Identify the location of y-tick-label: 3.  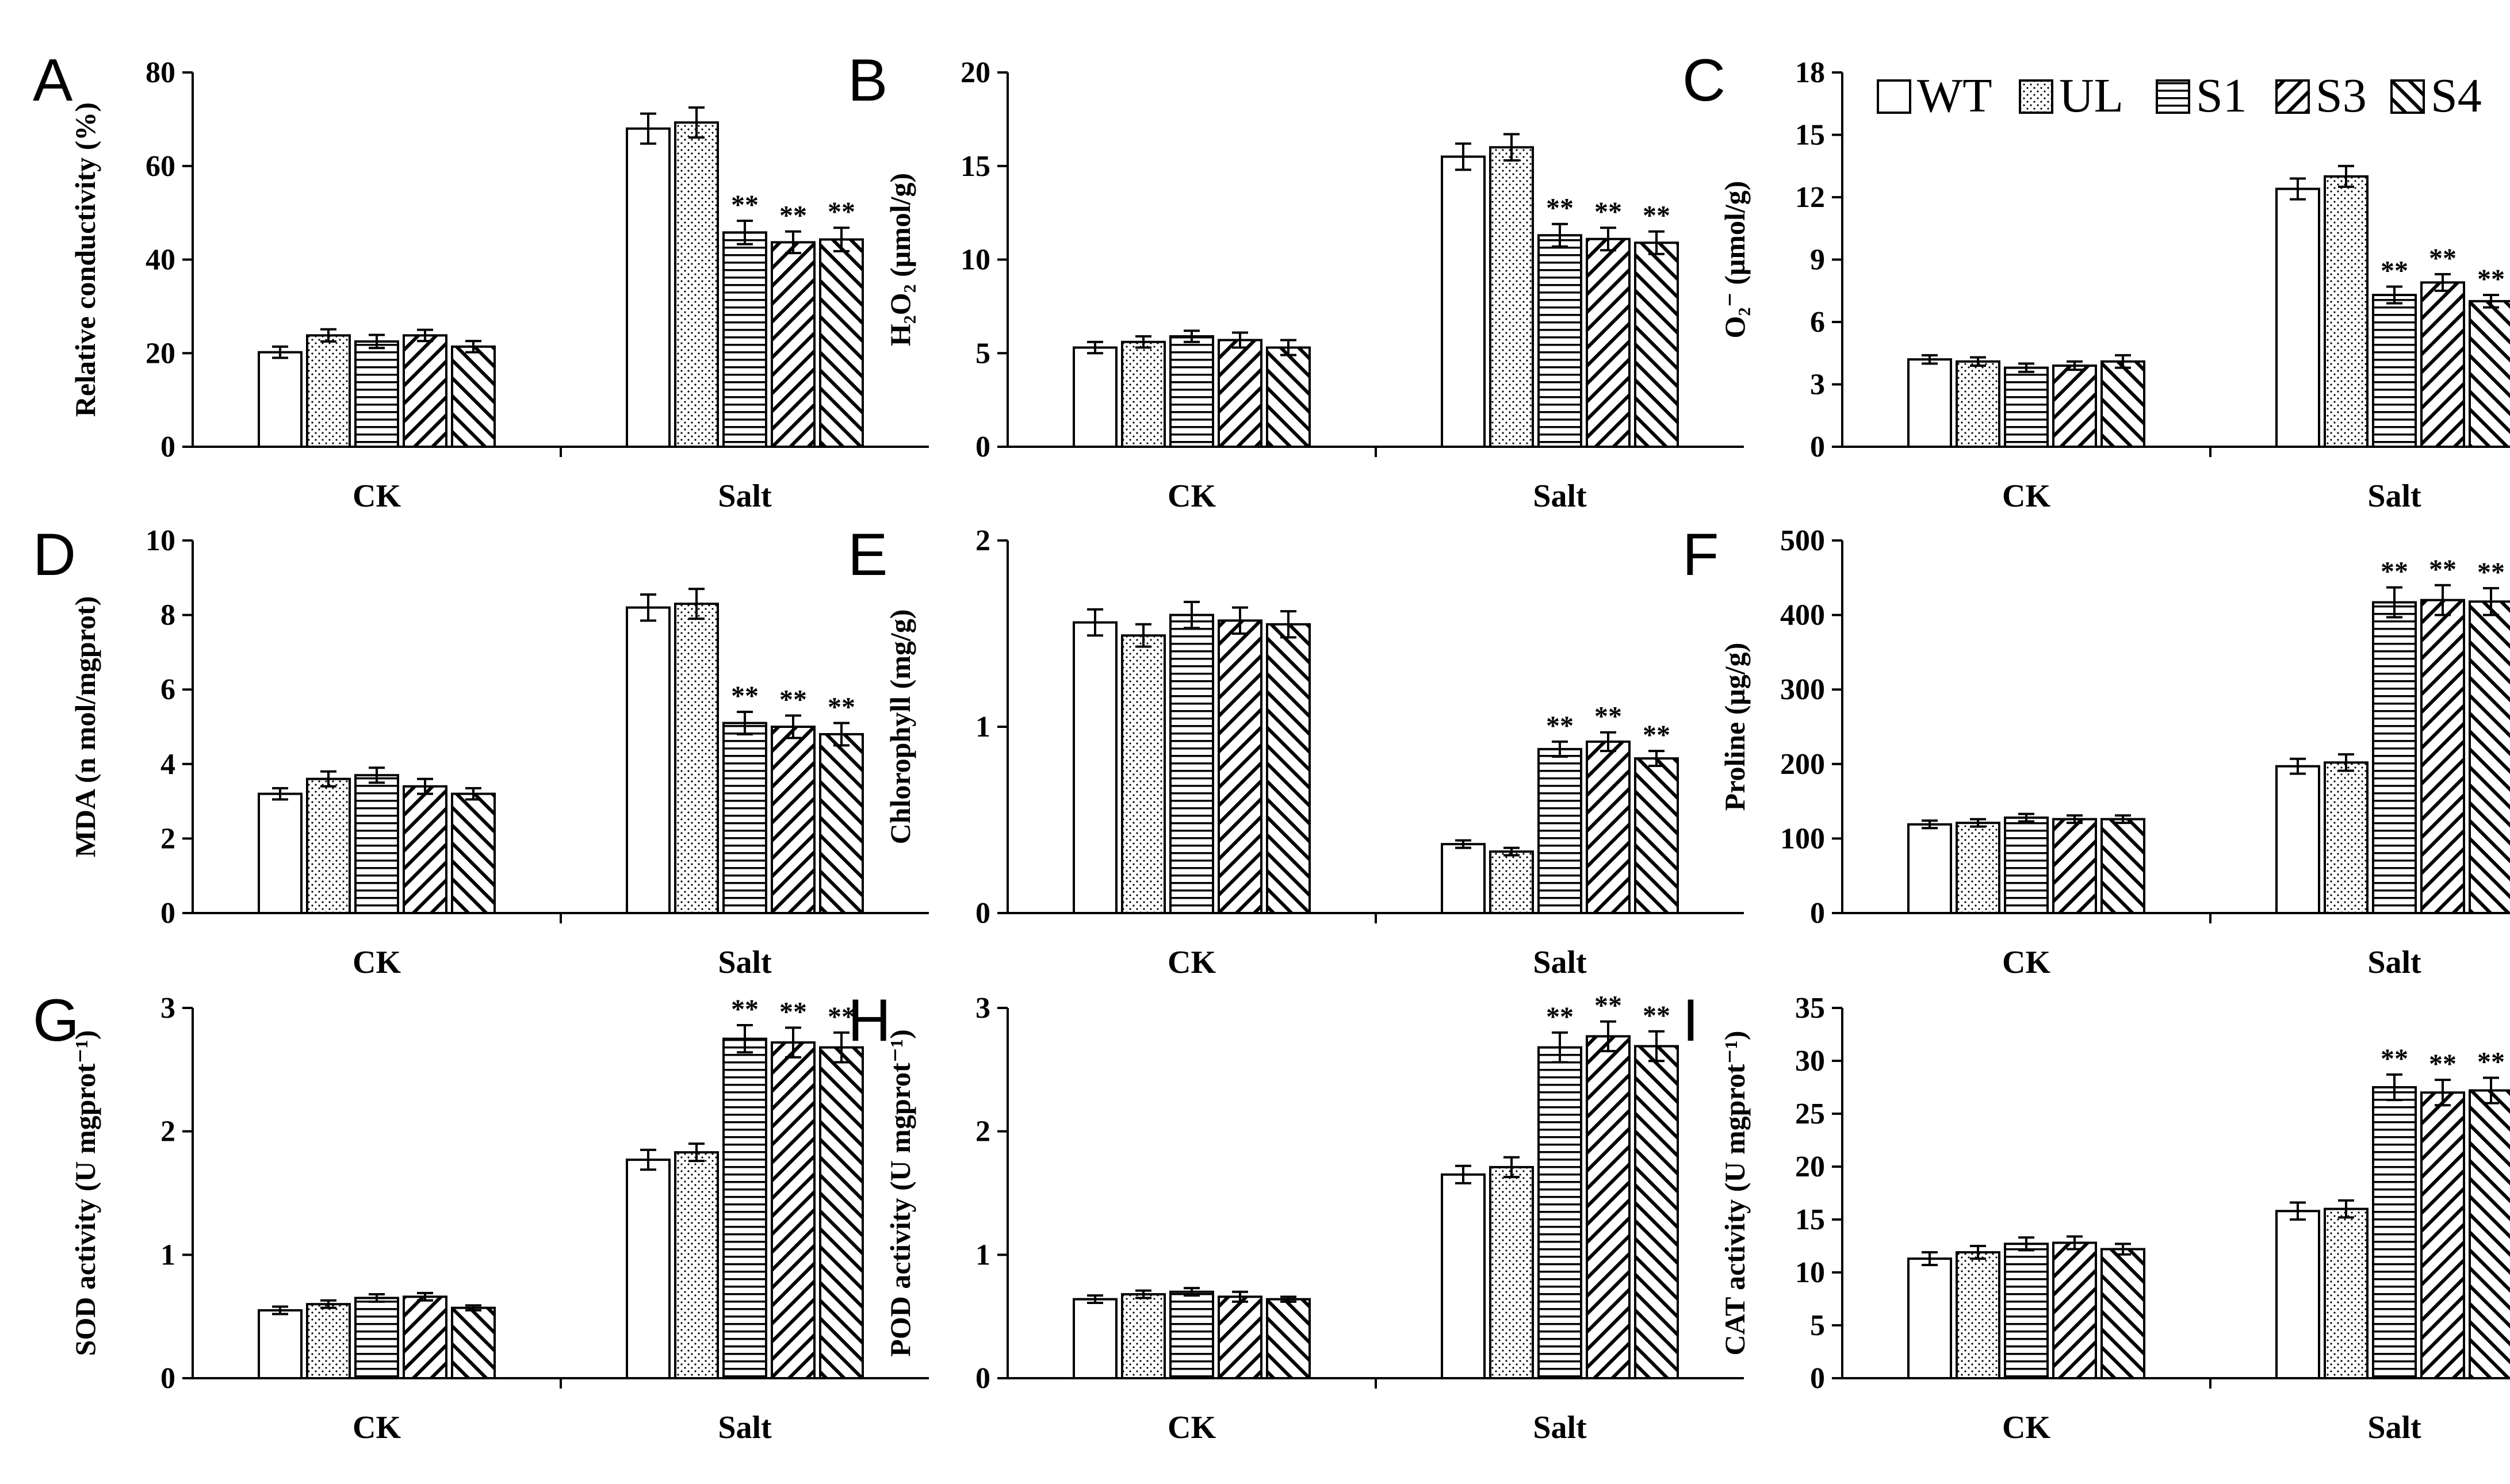
(168, 1009).